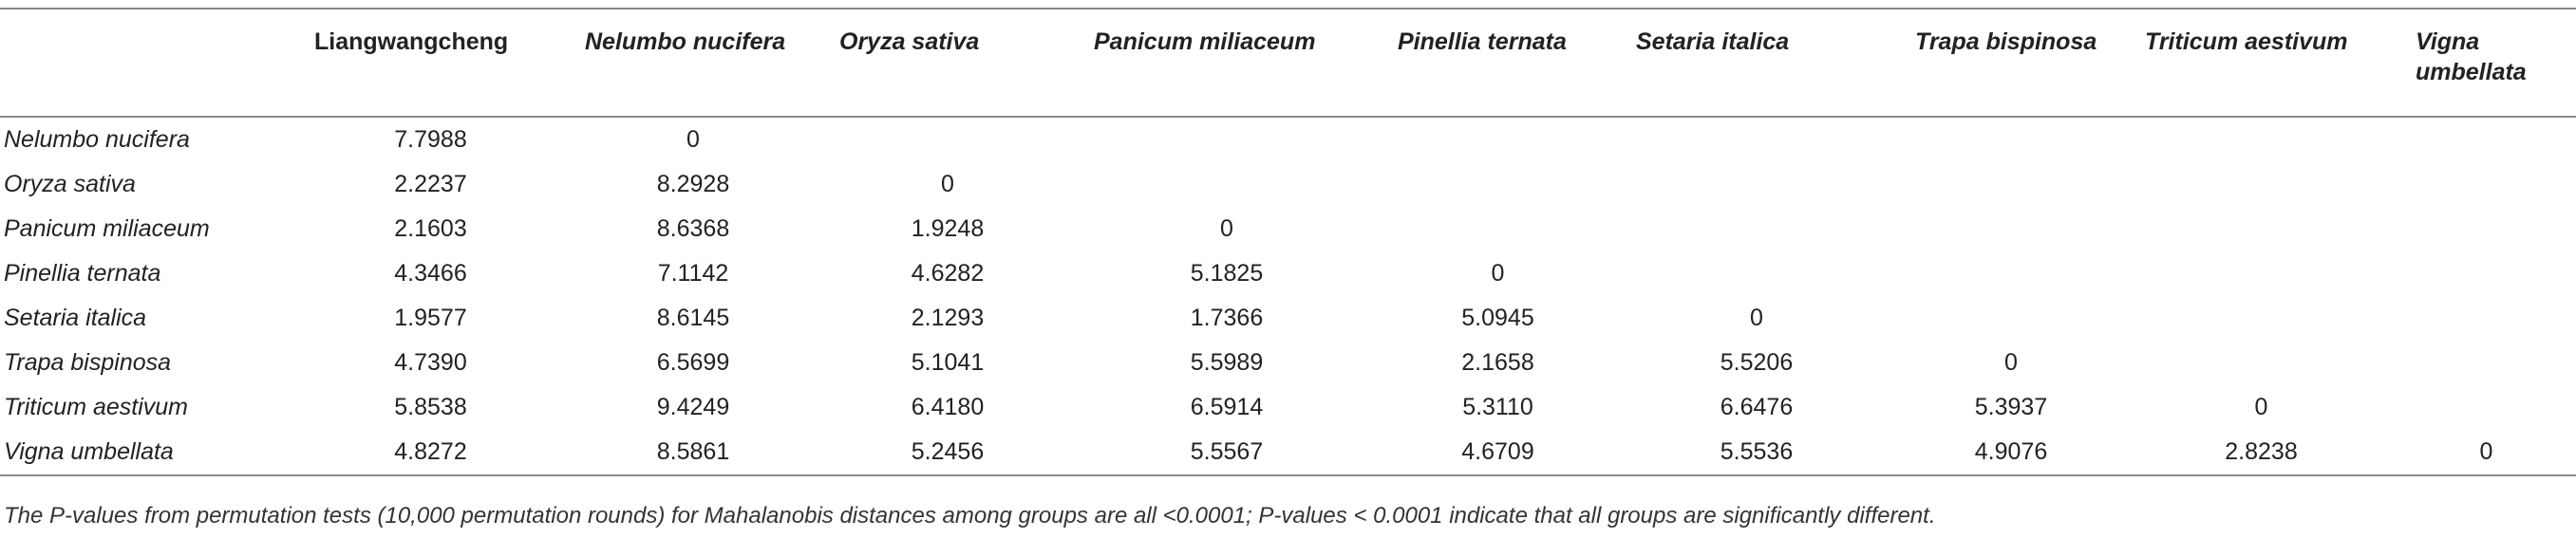 The width and height of the screenshot is (2576, 538). I want to click on row-label: Triticum aestivum, so click(96, 407).